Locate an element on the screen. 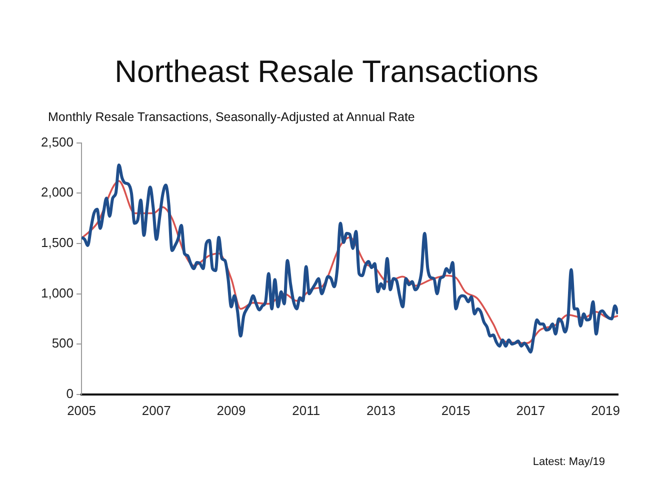 This screenshot has height=483, width=653. y-tick-label: 2,500 is located at coordinates (57, 142).